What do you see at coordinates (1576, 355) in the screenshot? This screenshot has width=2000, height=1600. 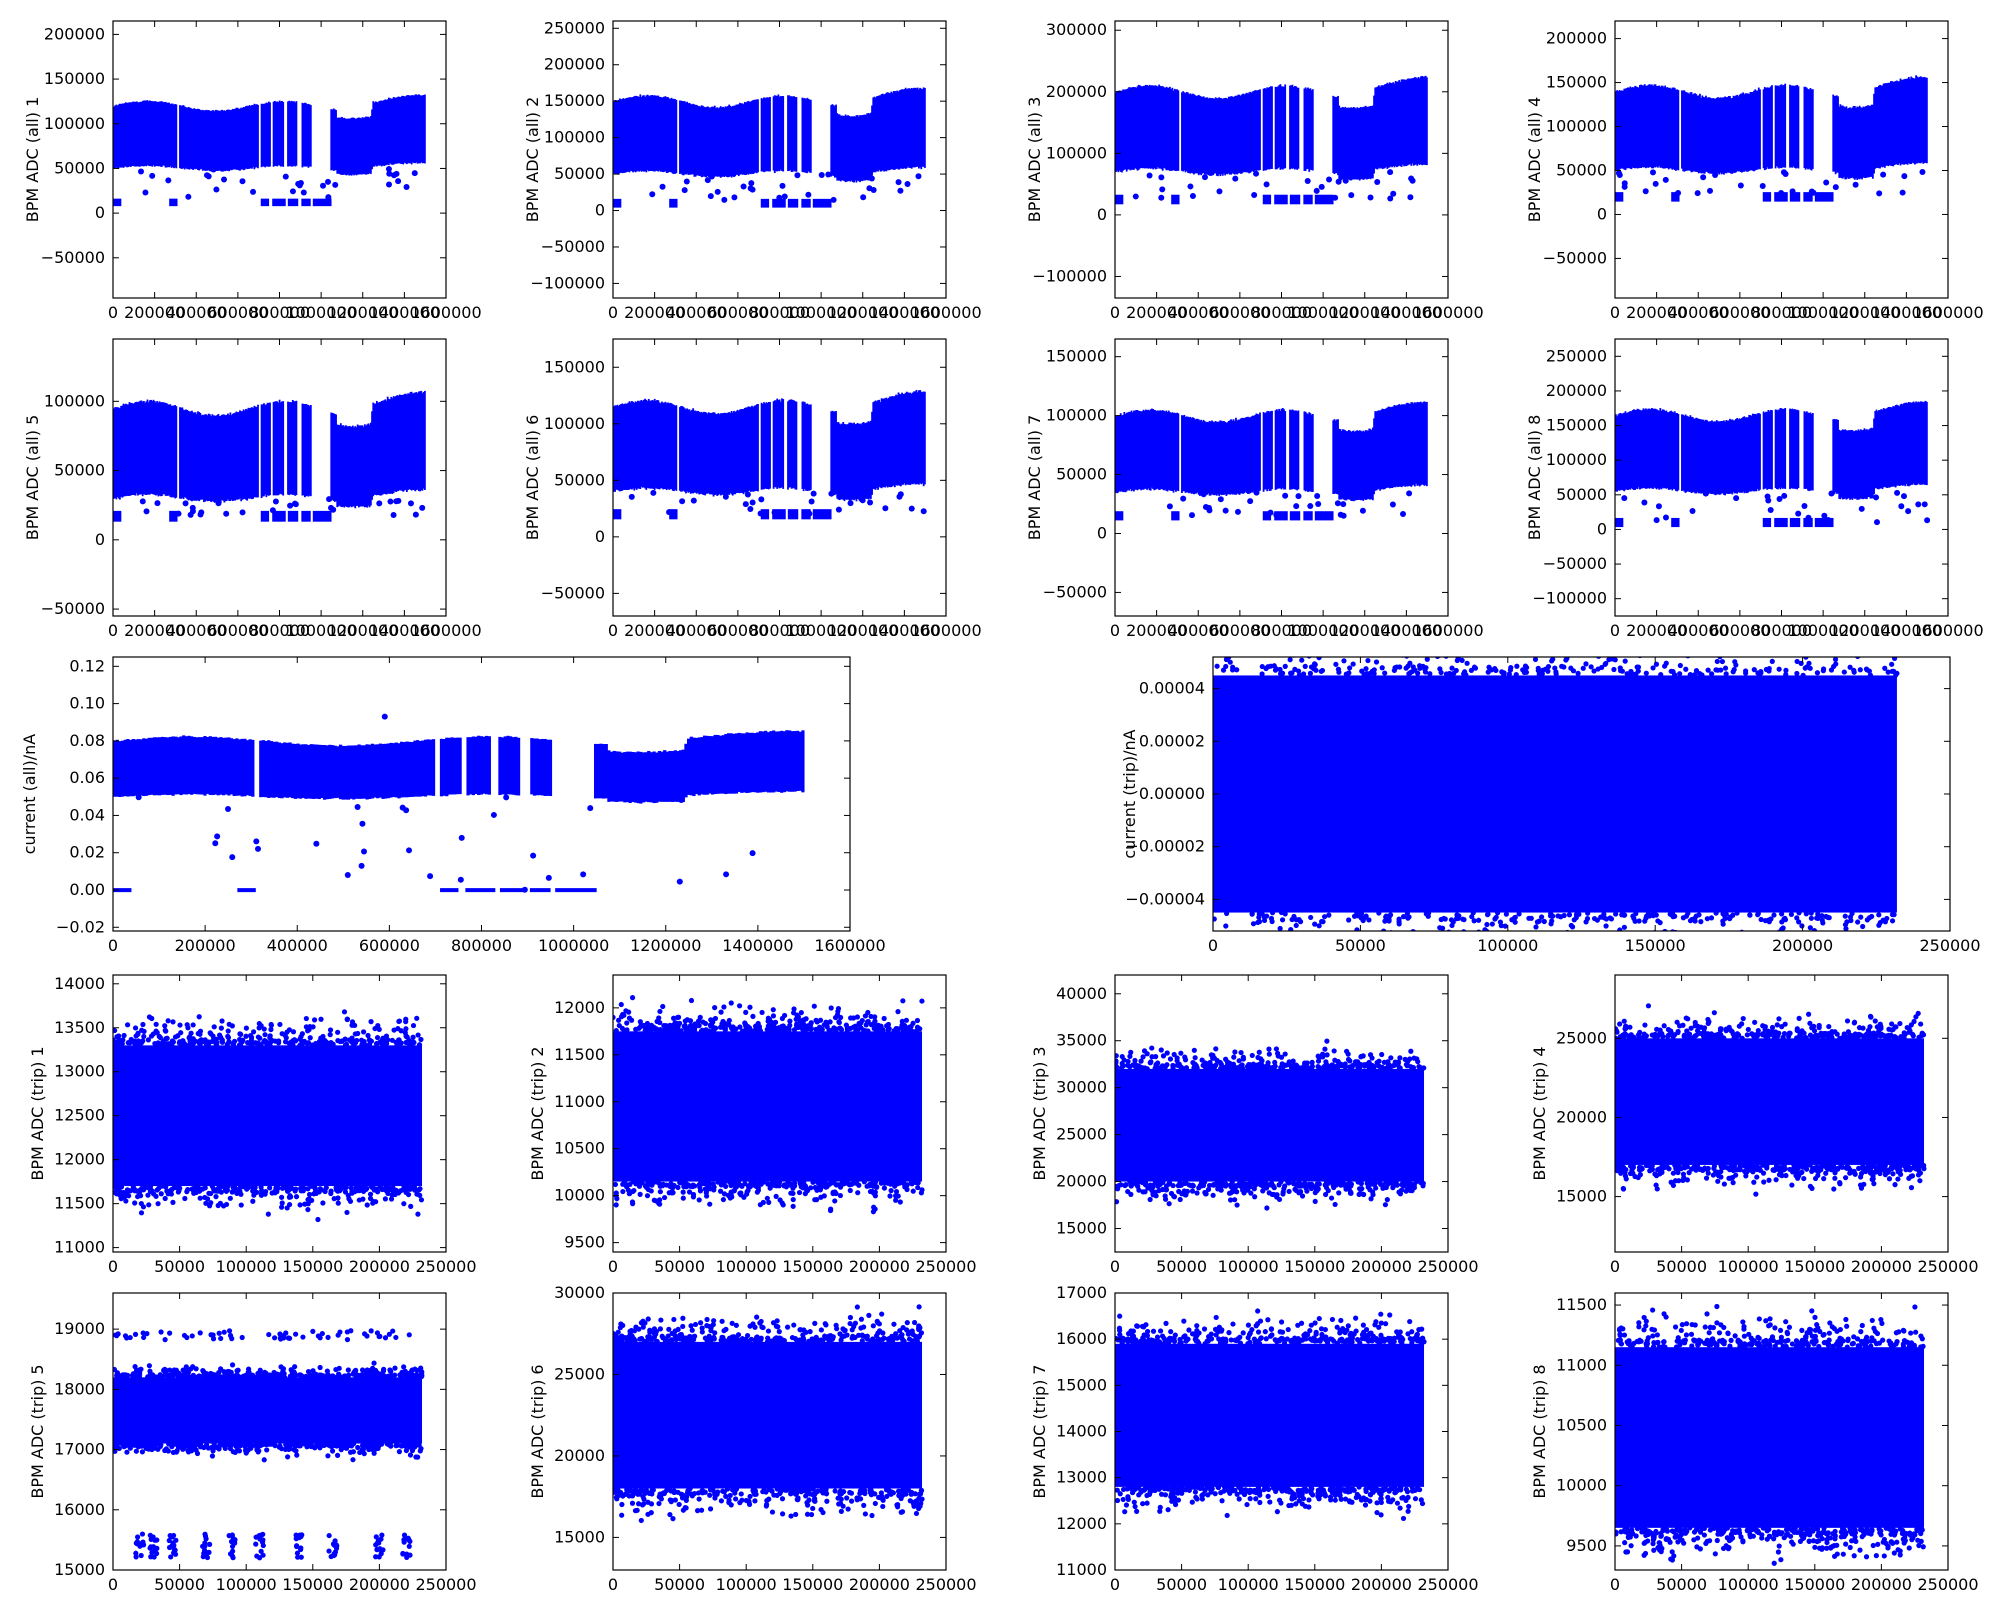 I see `y-tick-label: 250000` at bounding box center [1576, 355].